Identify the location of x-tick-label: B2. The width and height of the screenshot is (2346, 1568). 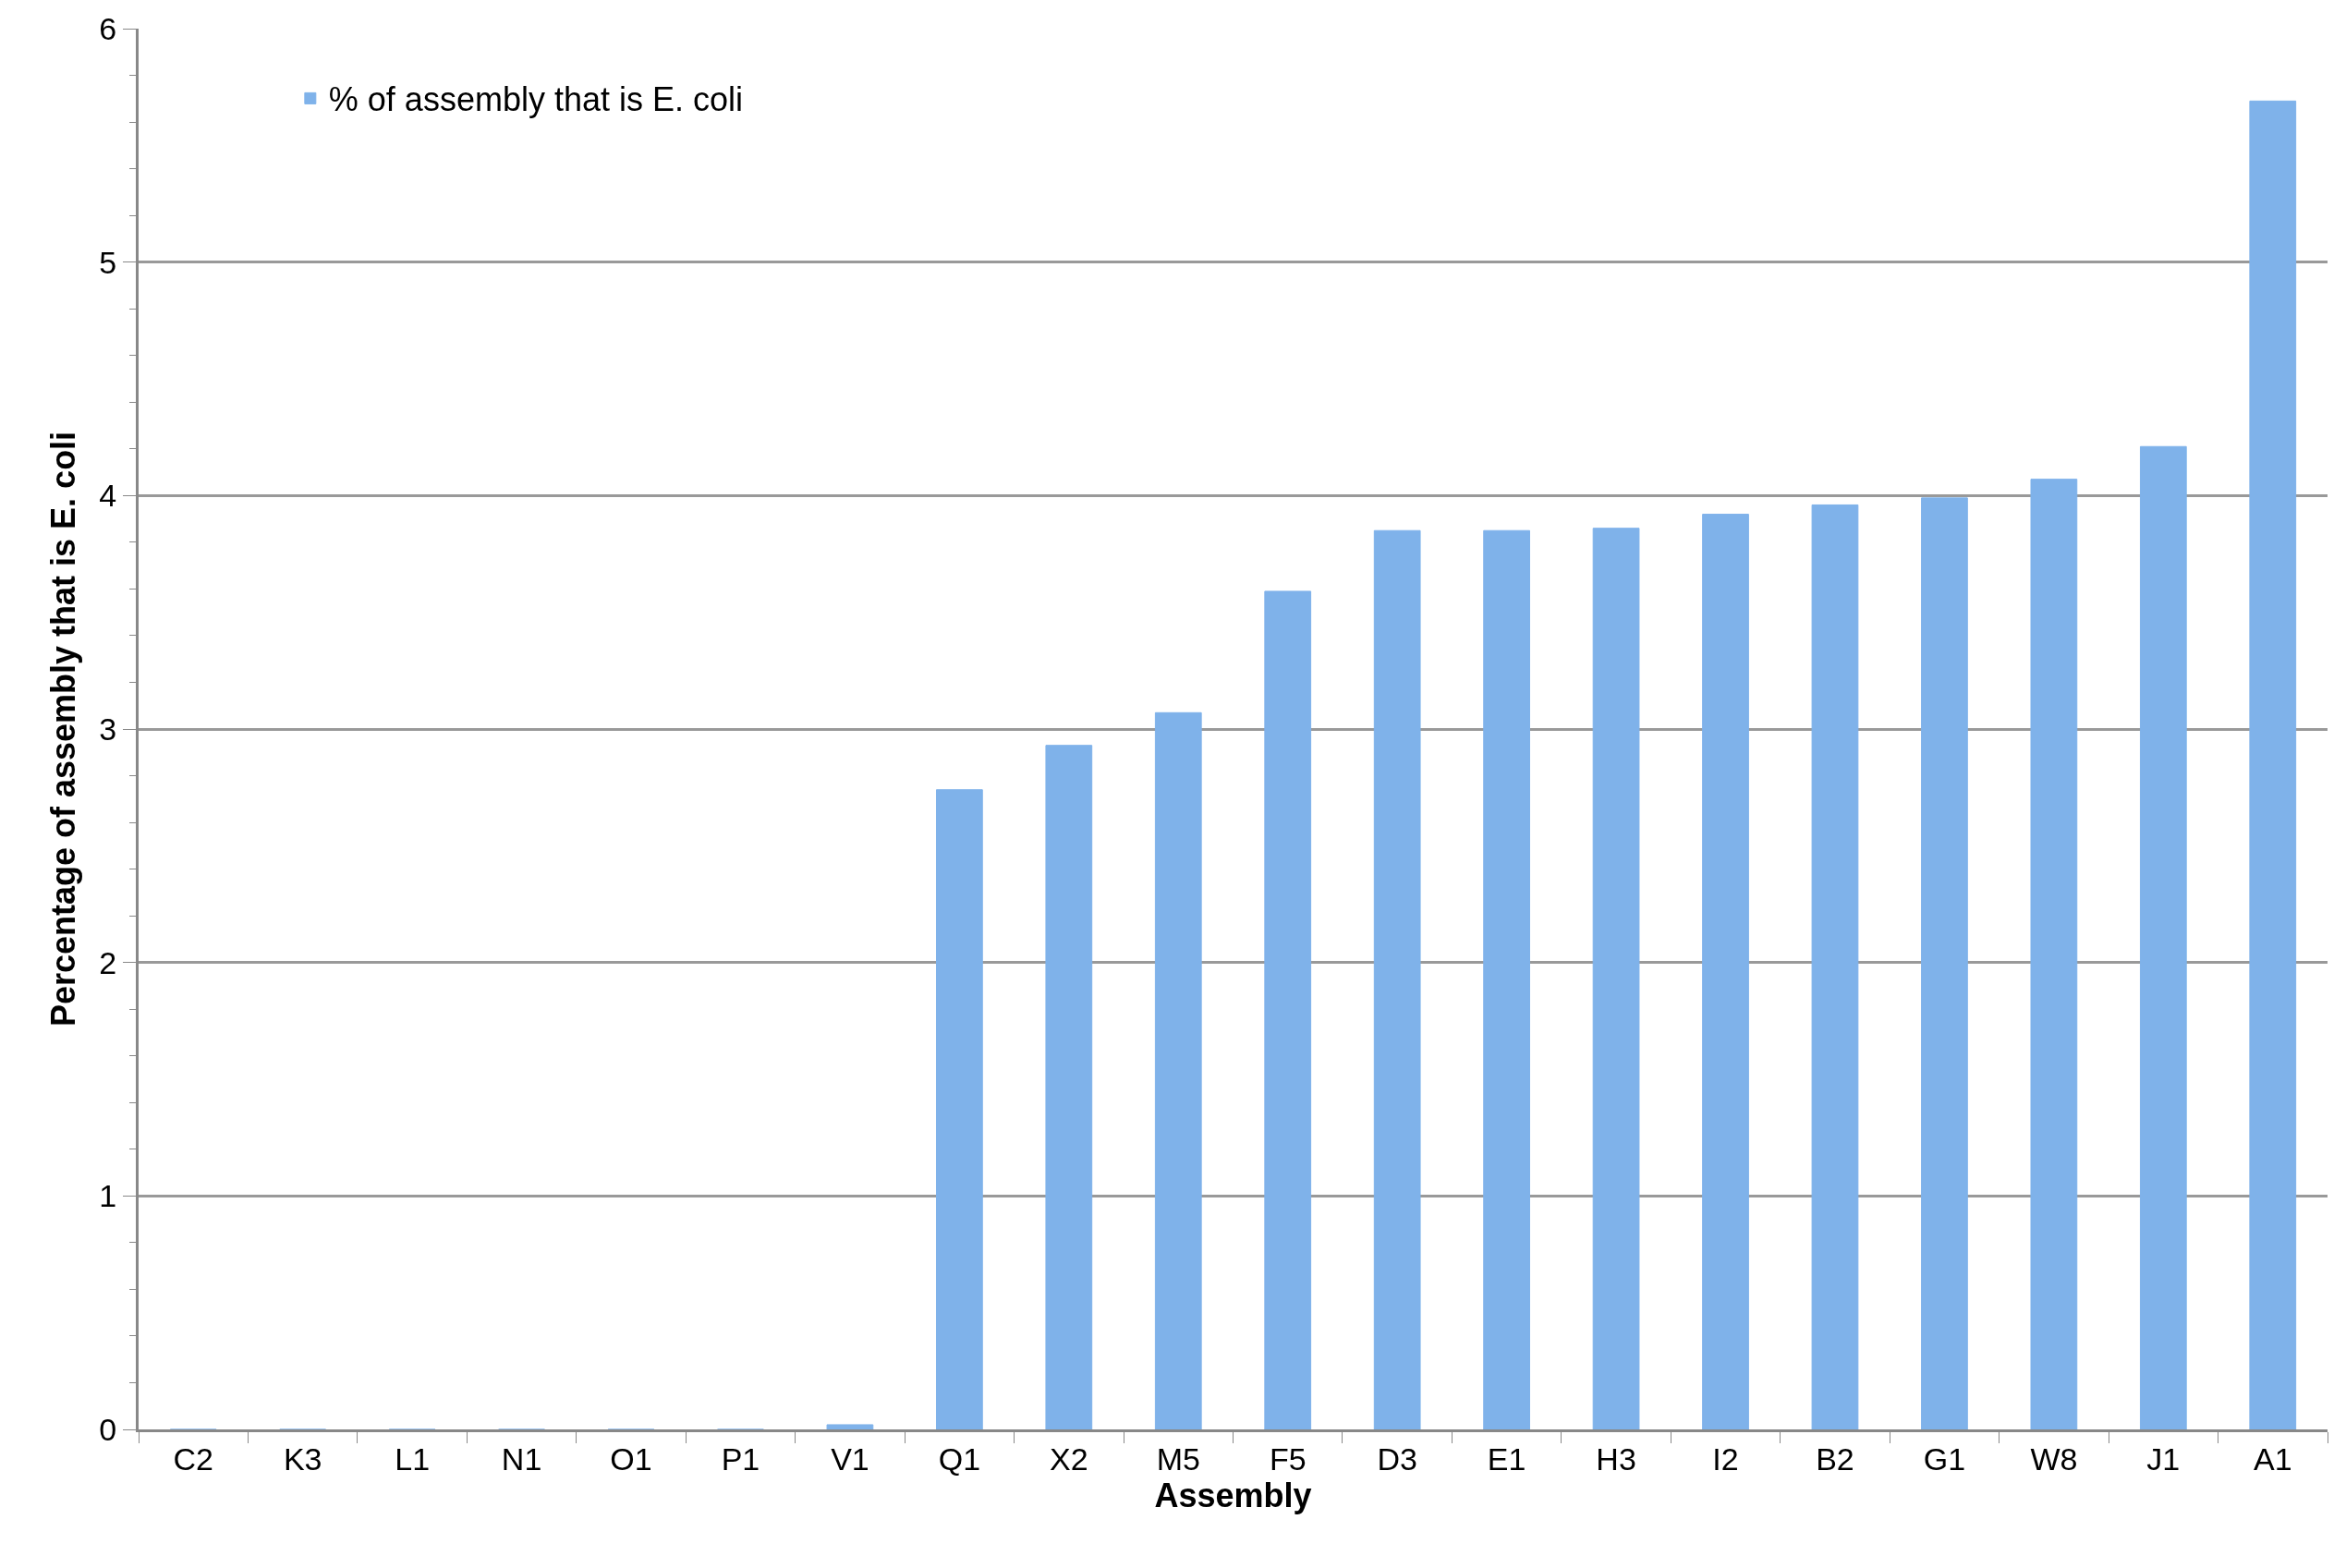
(1835, 1458).